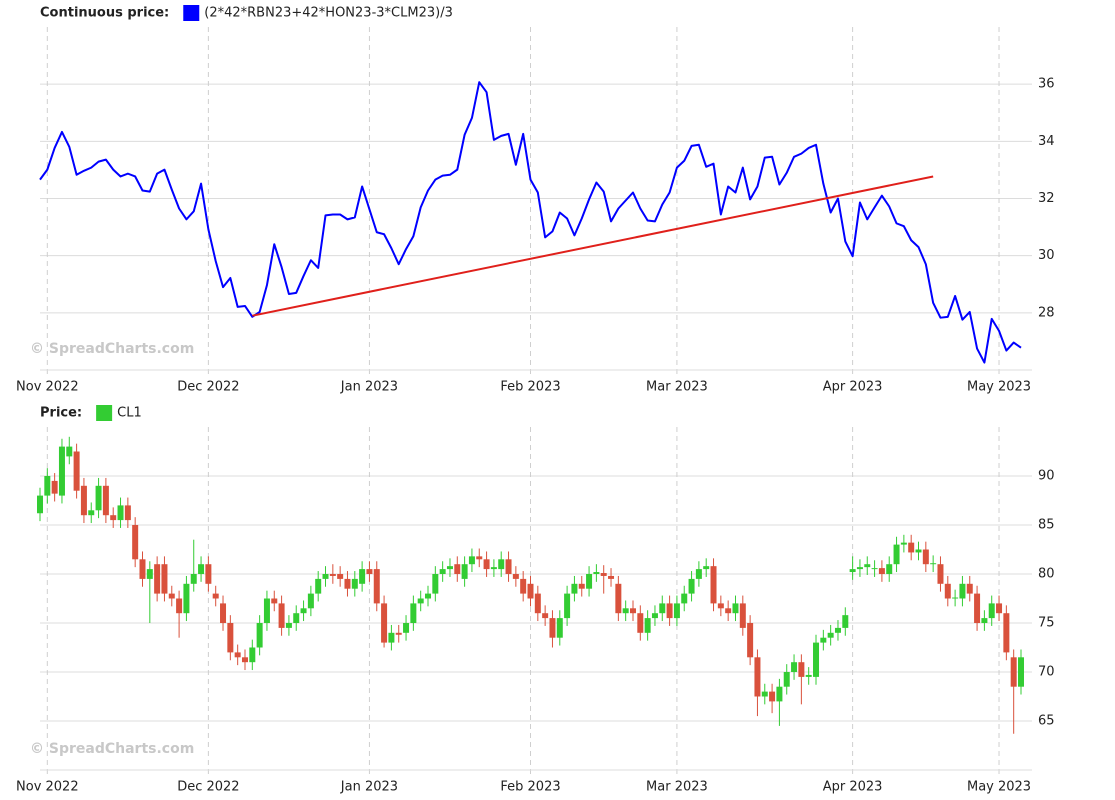 This screenshot has height=800, width=1115. I want to click on y-tick-label: 85, so click(1046, 525).